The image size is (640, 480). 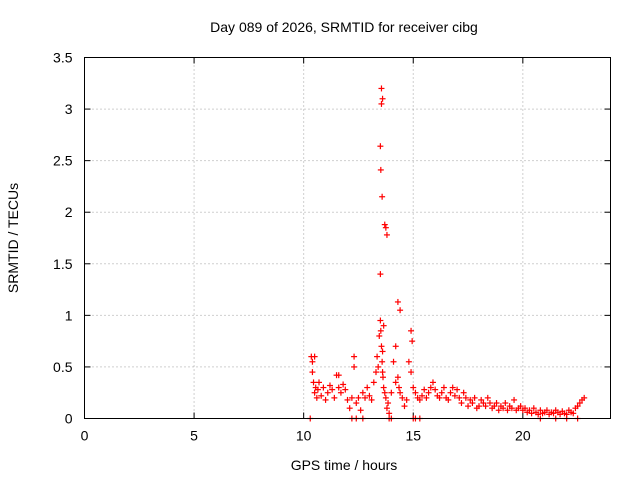 I want to click on x-tick-labels: 0 5 10 15 20, so click(x=306, y=436).